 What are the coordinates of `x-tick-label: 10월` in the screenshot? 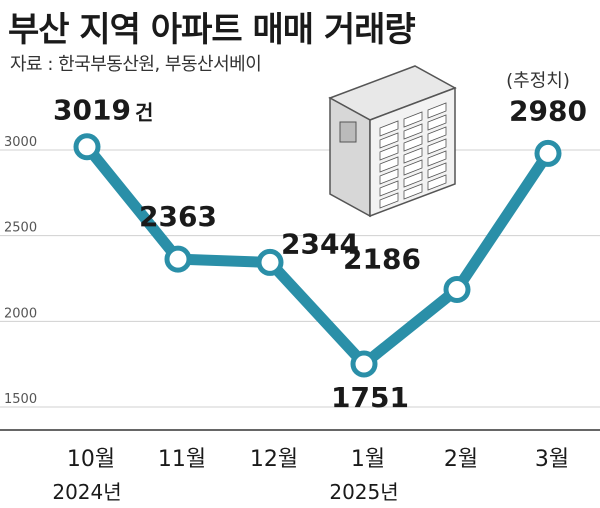 It's located at (91, 459).